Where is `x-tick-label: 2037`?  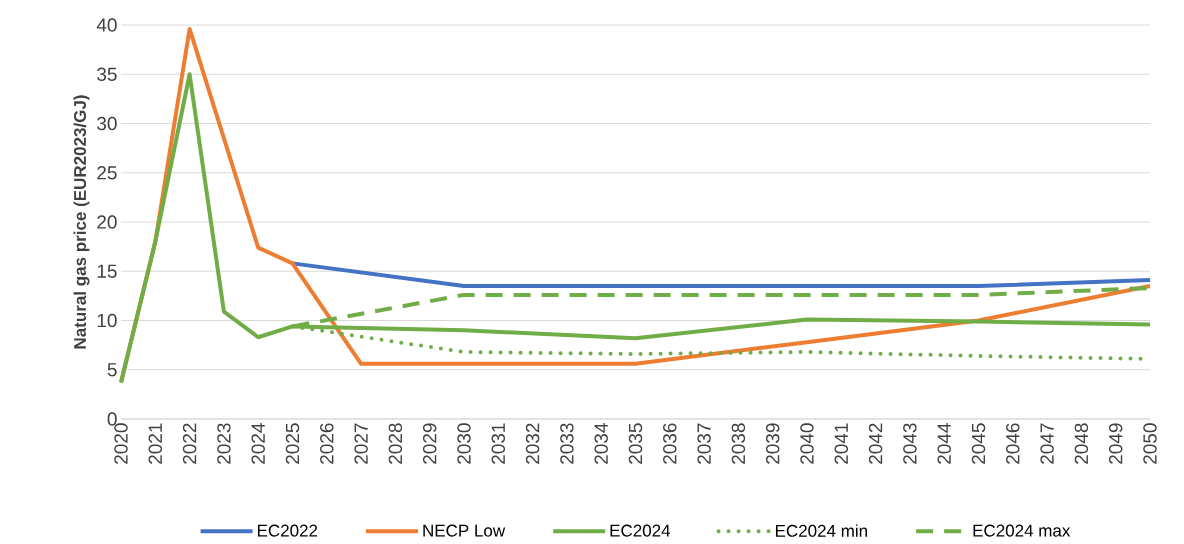
x-tick-label: 2037 is located at coordinates (704, 443).